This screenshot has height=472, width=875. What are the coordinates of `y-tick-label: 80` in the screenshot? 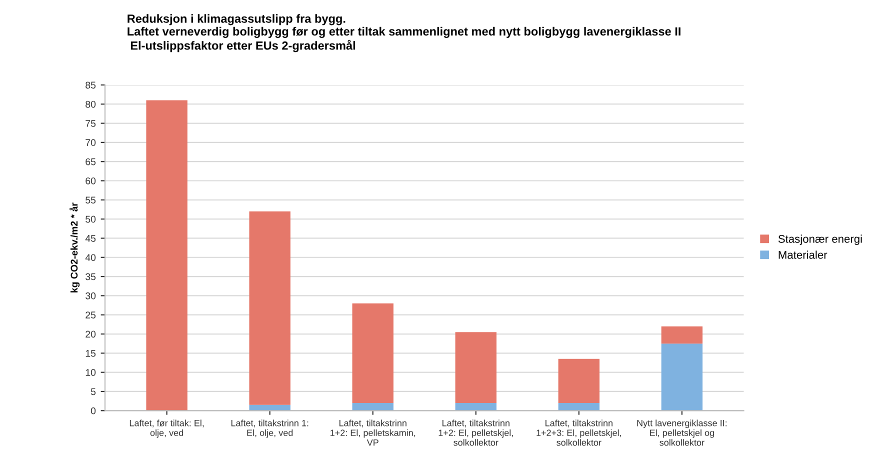 It's located at (91, 104).